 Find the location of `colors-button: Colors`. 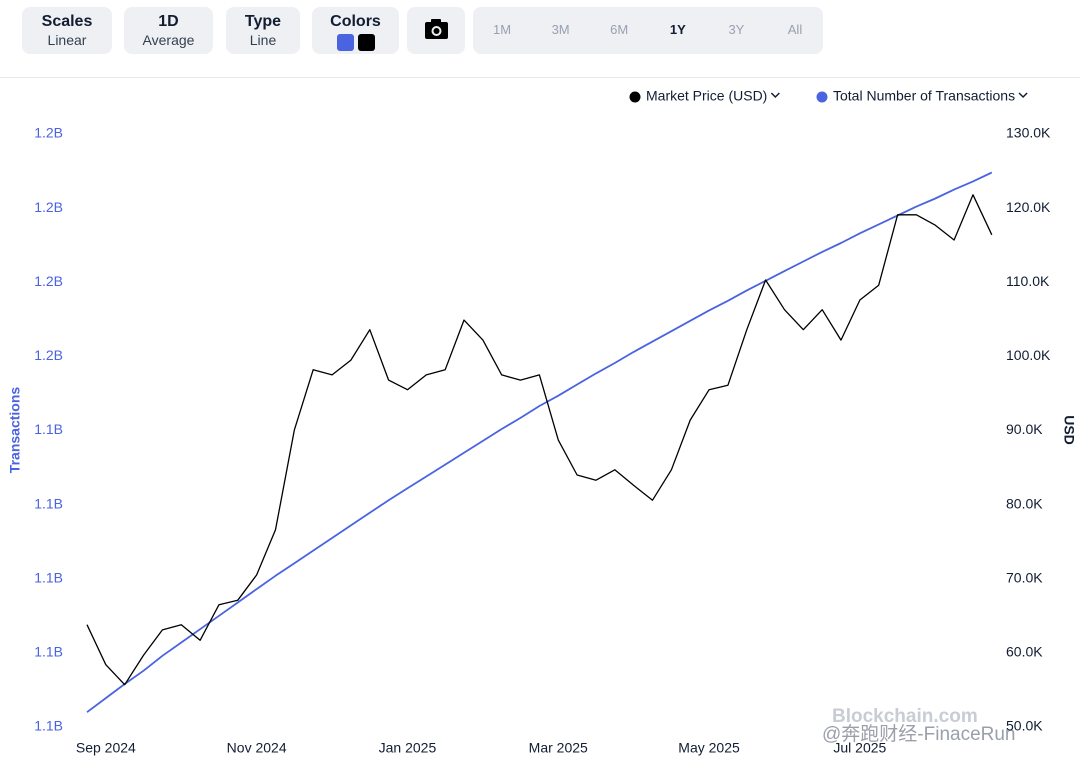

colors-button: Colors is located at coordinates (355, 30).